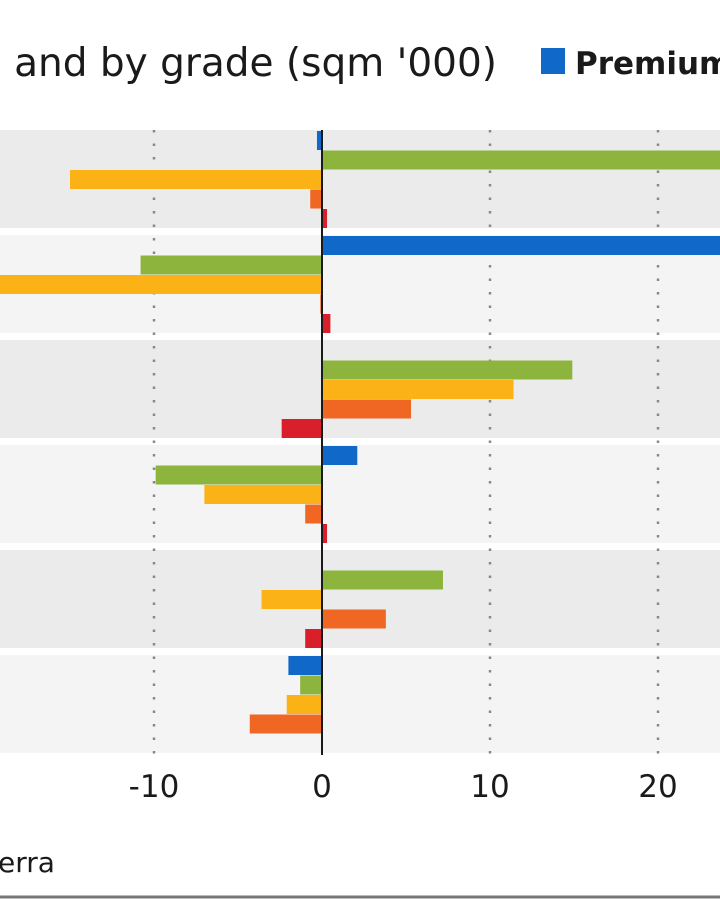  I want to click on x-tick-label: 0, so click(322, 787).